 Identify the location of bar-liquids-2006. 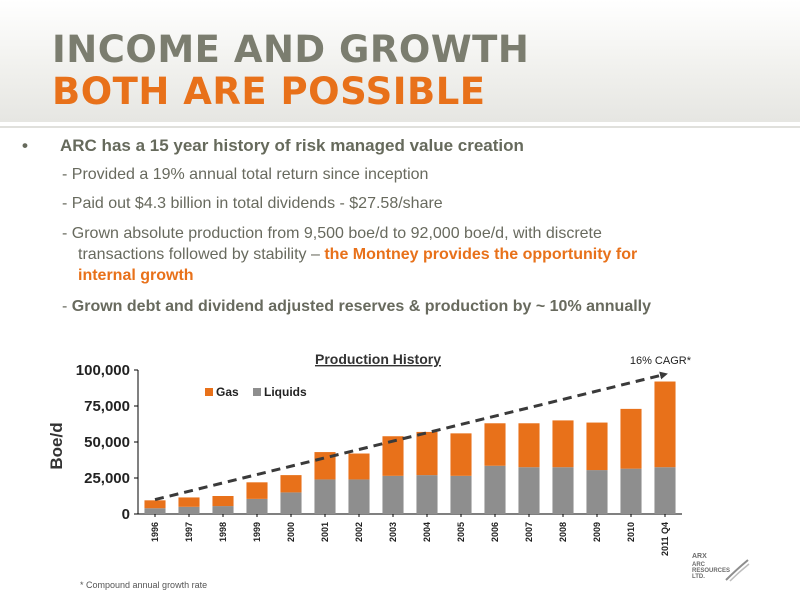
(495, 489).